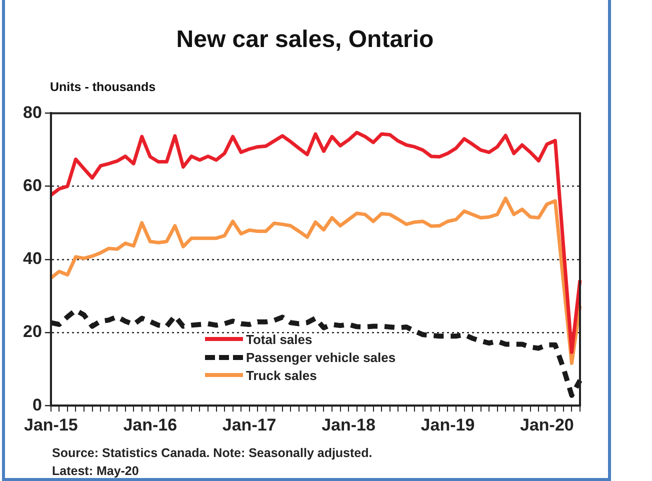  I want to click on chart-title: New car sales, Ontario, so click(305, 40).